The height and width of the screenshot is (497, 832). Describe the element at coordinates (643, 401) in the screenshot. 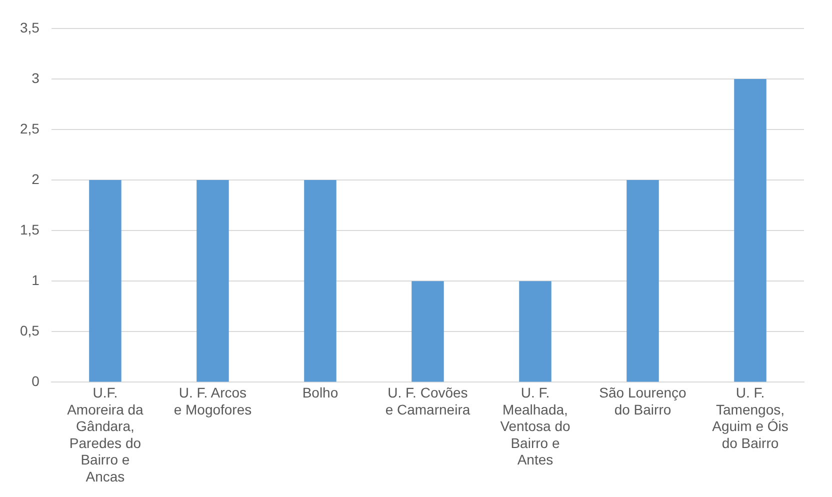

I see `x-tick-label: São Lourenço do Bairro` at that location.